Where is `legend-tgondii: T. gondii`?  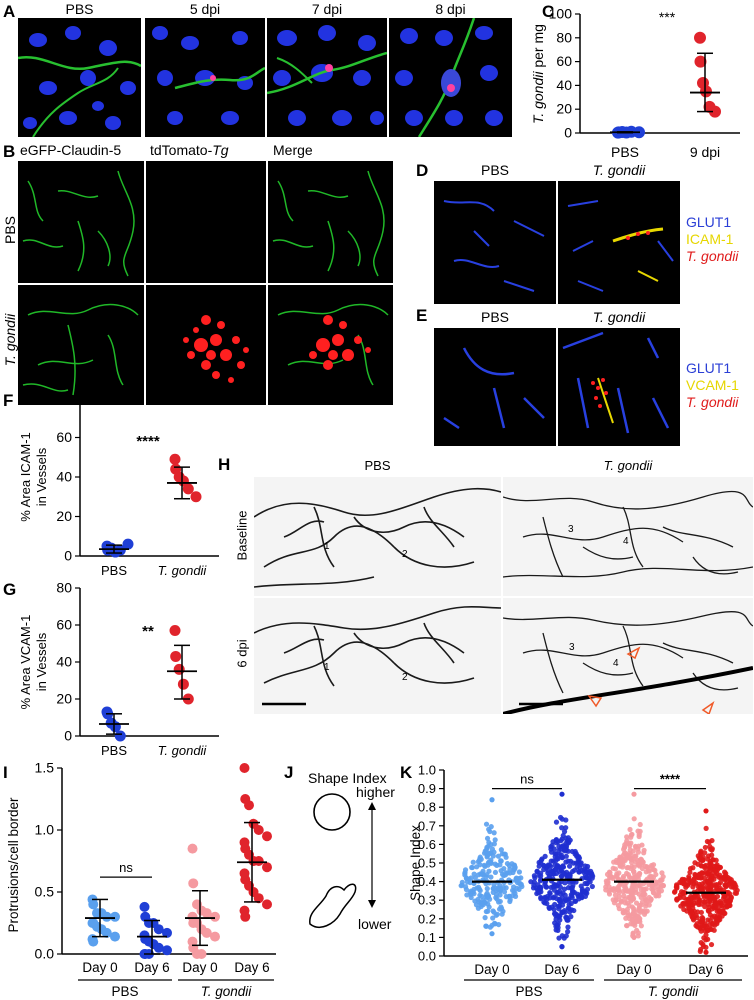 legend-tgondii: T. gondii is located at coordinates (712, 402).